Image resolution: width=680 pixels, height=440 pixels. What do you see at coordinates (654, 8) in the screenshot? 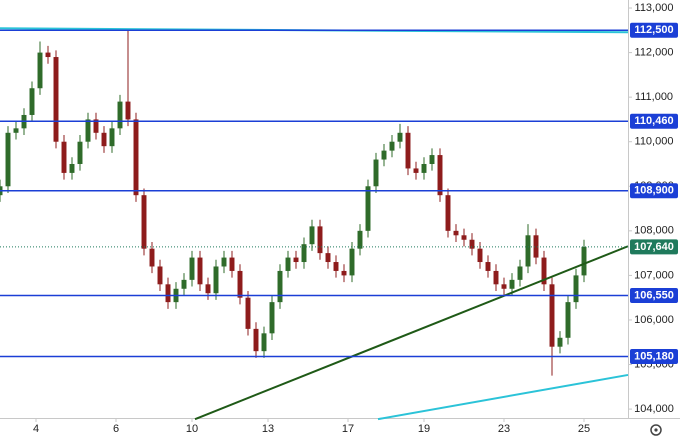
I see `y-tick-label: 113,000` at bounding box center [654, 8].